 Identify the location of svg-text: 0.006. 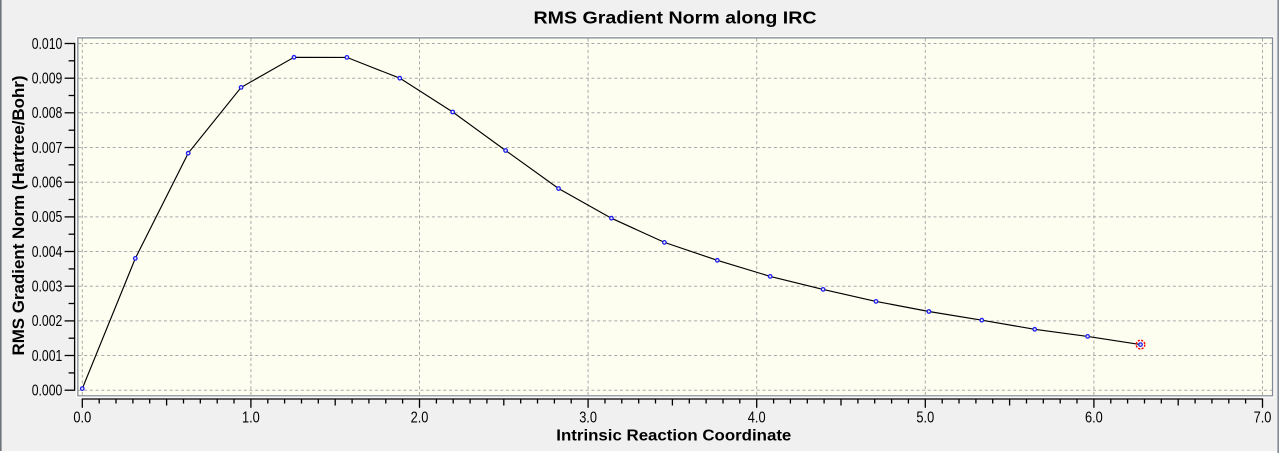
(47, 183).